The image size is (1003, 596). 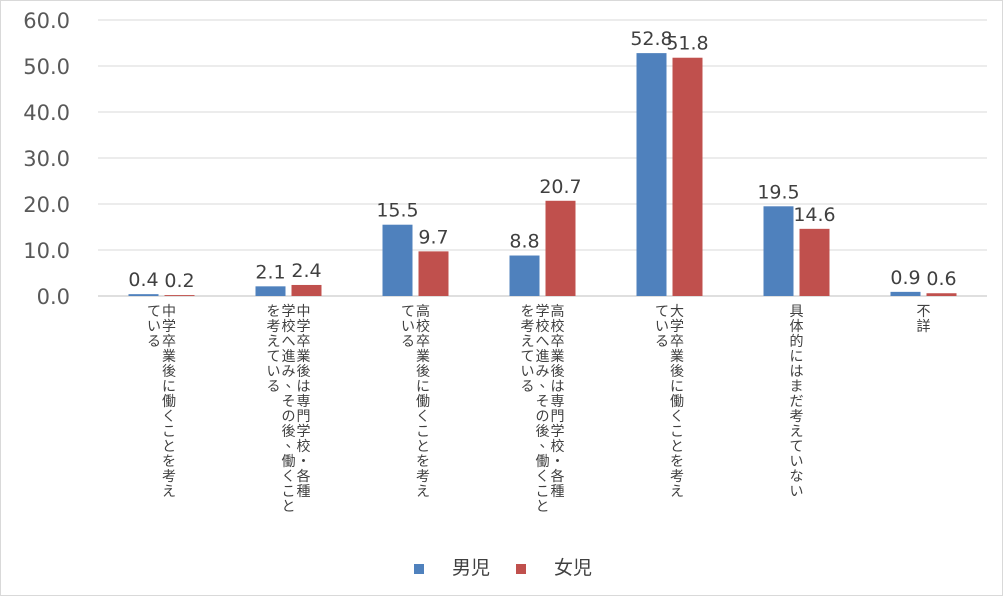 I want to click on y-tick-label: 50.0, so click(x=46, y=67).